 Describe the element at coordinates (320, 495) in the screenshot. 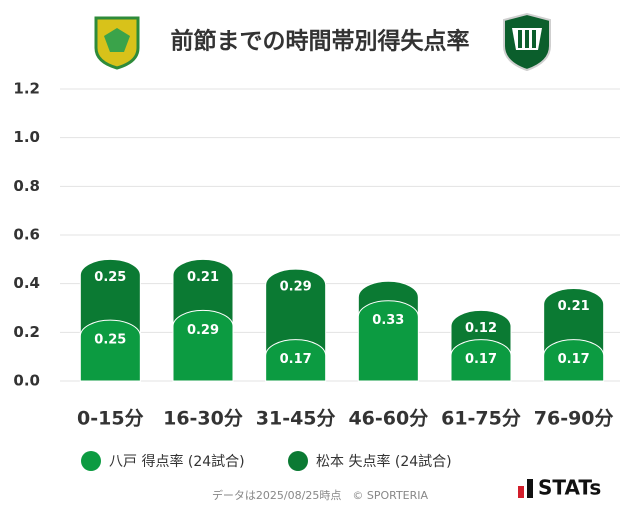

I see `footer: データは2025/08/25時点 © SPORTERIA` at that location.